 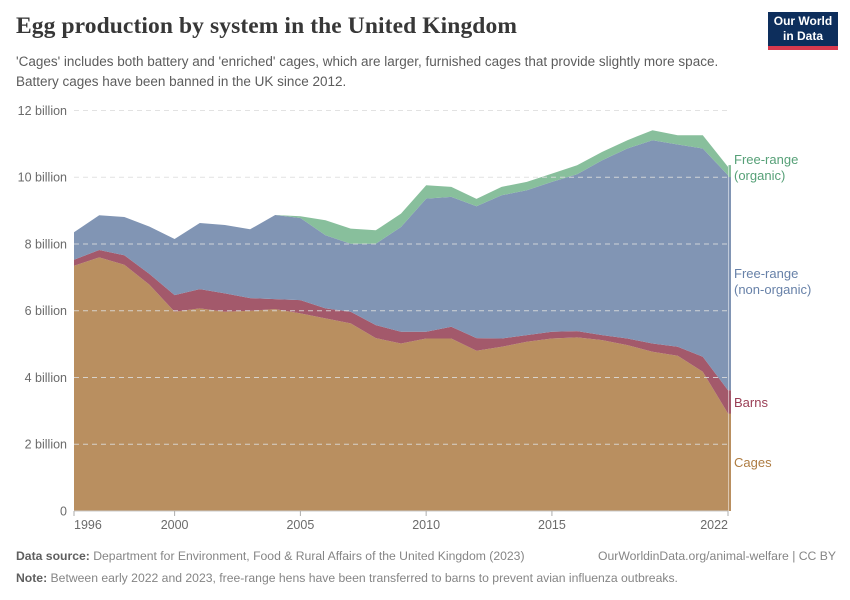 I want to click on data-source-label: Data source:, so click(x=53, y=556).